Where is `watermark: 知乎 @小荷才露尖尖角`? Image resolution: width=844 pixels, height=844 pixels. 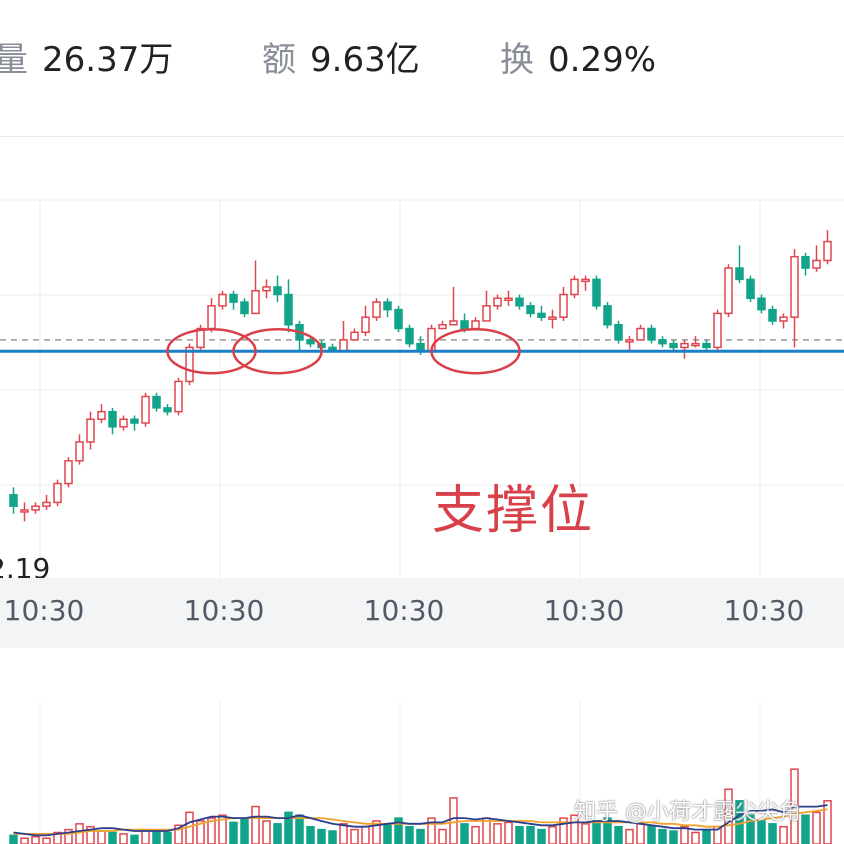 watermark: 知乎 @小荷才露尖尖角 is located at coordinates (687, 812).